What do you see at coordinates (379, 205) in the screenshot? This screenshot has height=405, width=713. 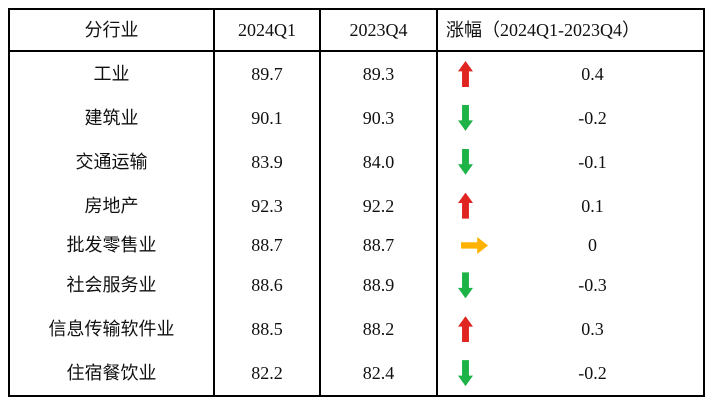 I see `q4-2023-value: 92.2` at bounding box center [379, 205].